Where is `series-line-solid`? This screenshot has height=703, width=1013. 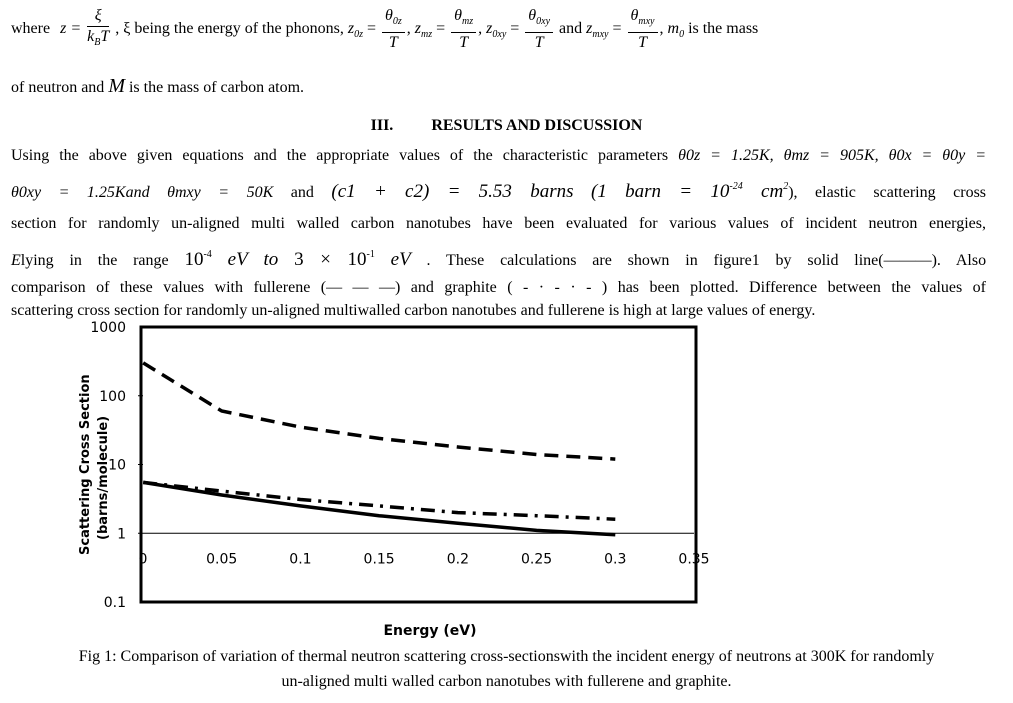 series-line-solid is located at coordinates (379, 508).